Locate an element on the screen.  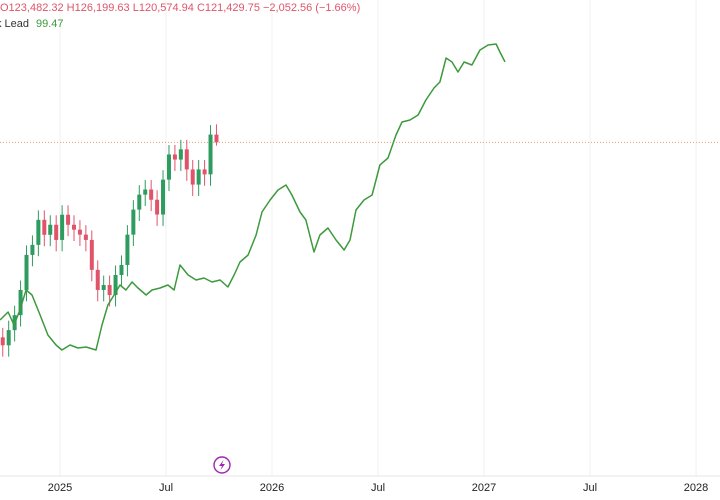
legend-series-name: k Lead is located at coordinates (14, 24).